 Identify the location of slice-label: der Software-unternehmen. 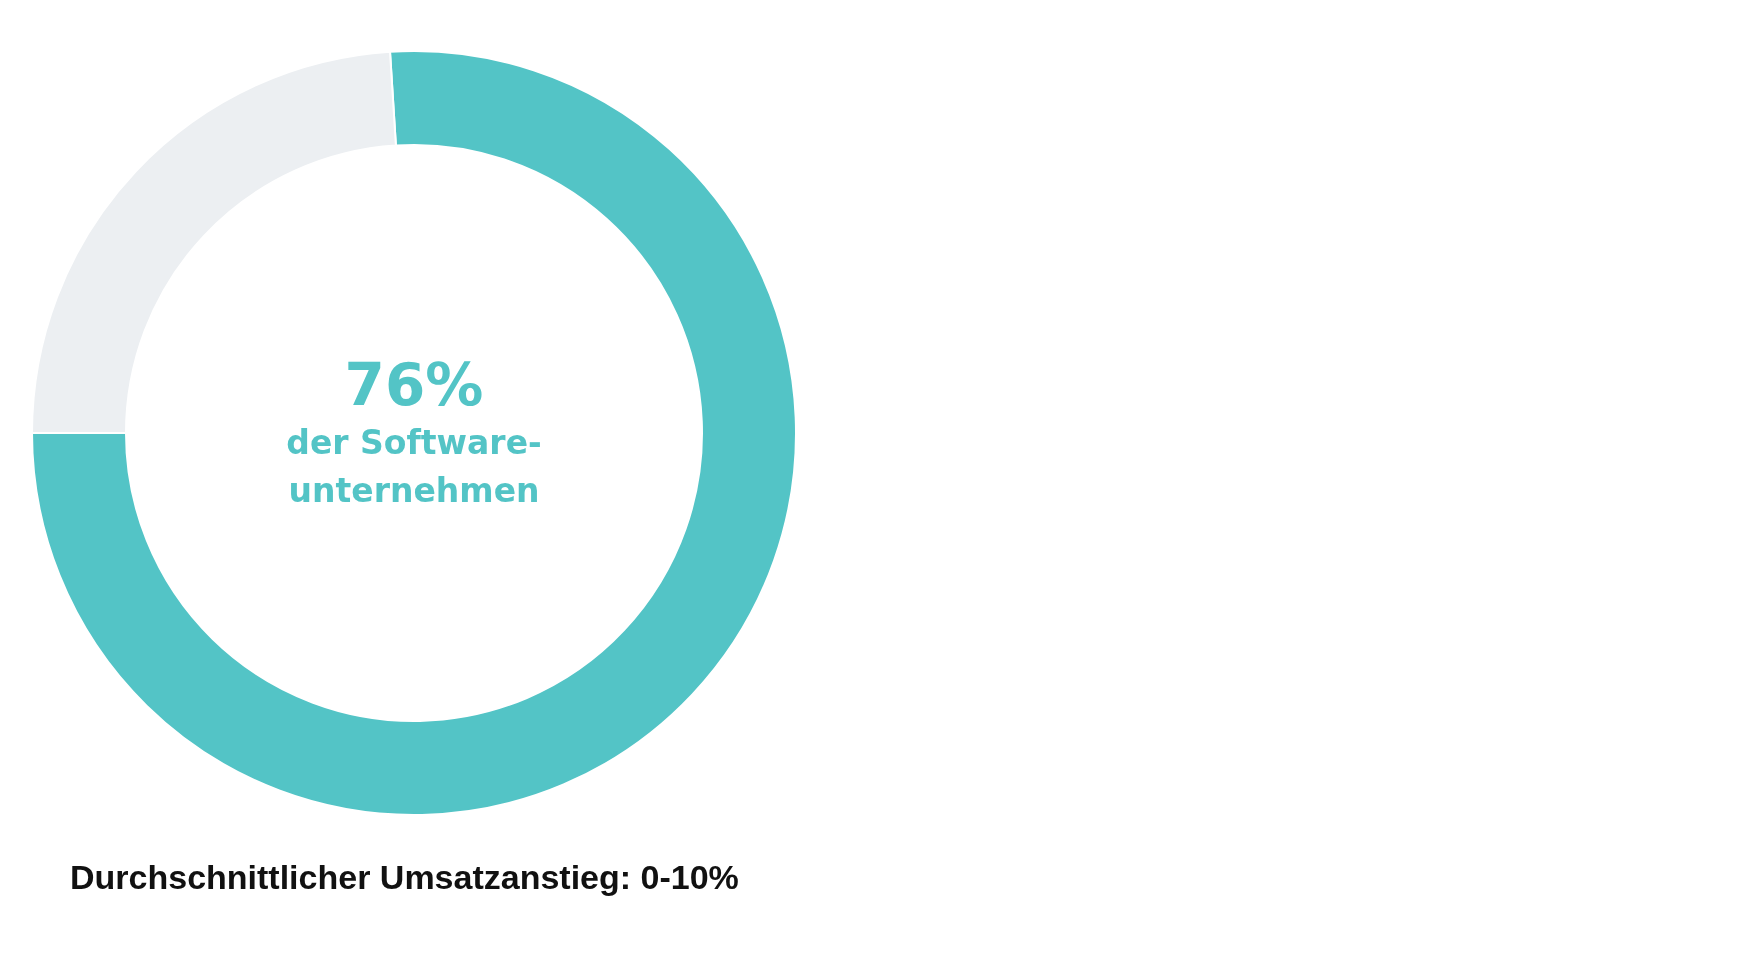
(414, 466).